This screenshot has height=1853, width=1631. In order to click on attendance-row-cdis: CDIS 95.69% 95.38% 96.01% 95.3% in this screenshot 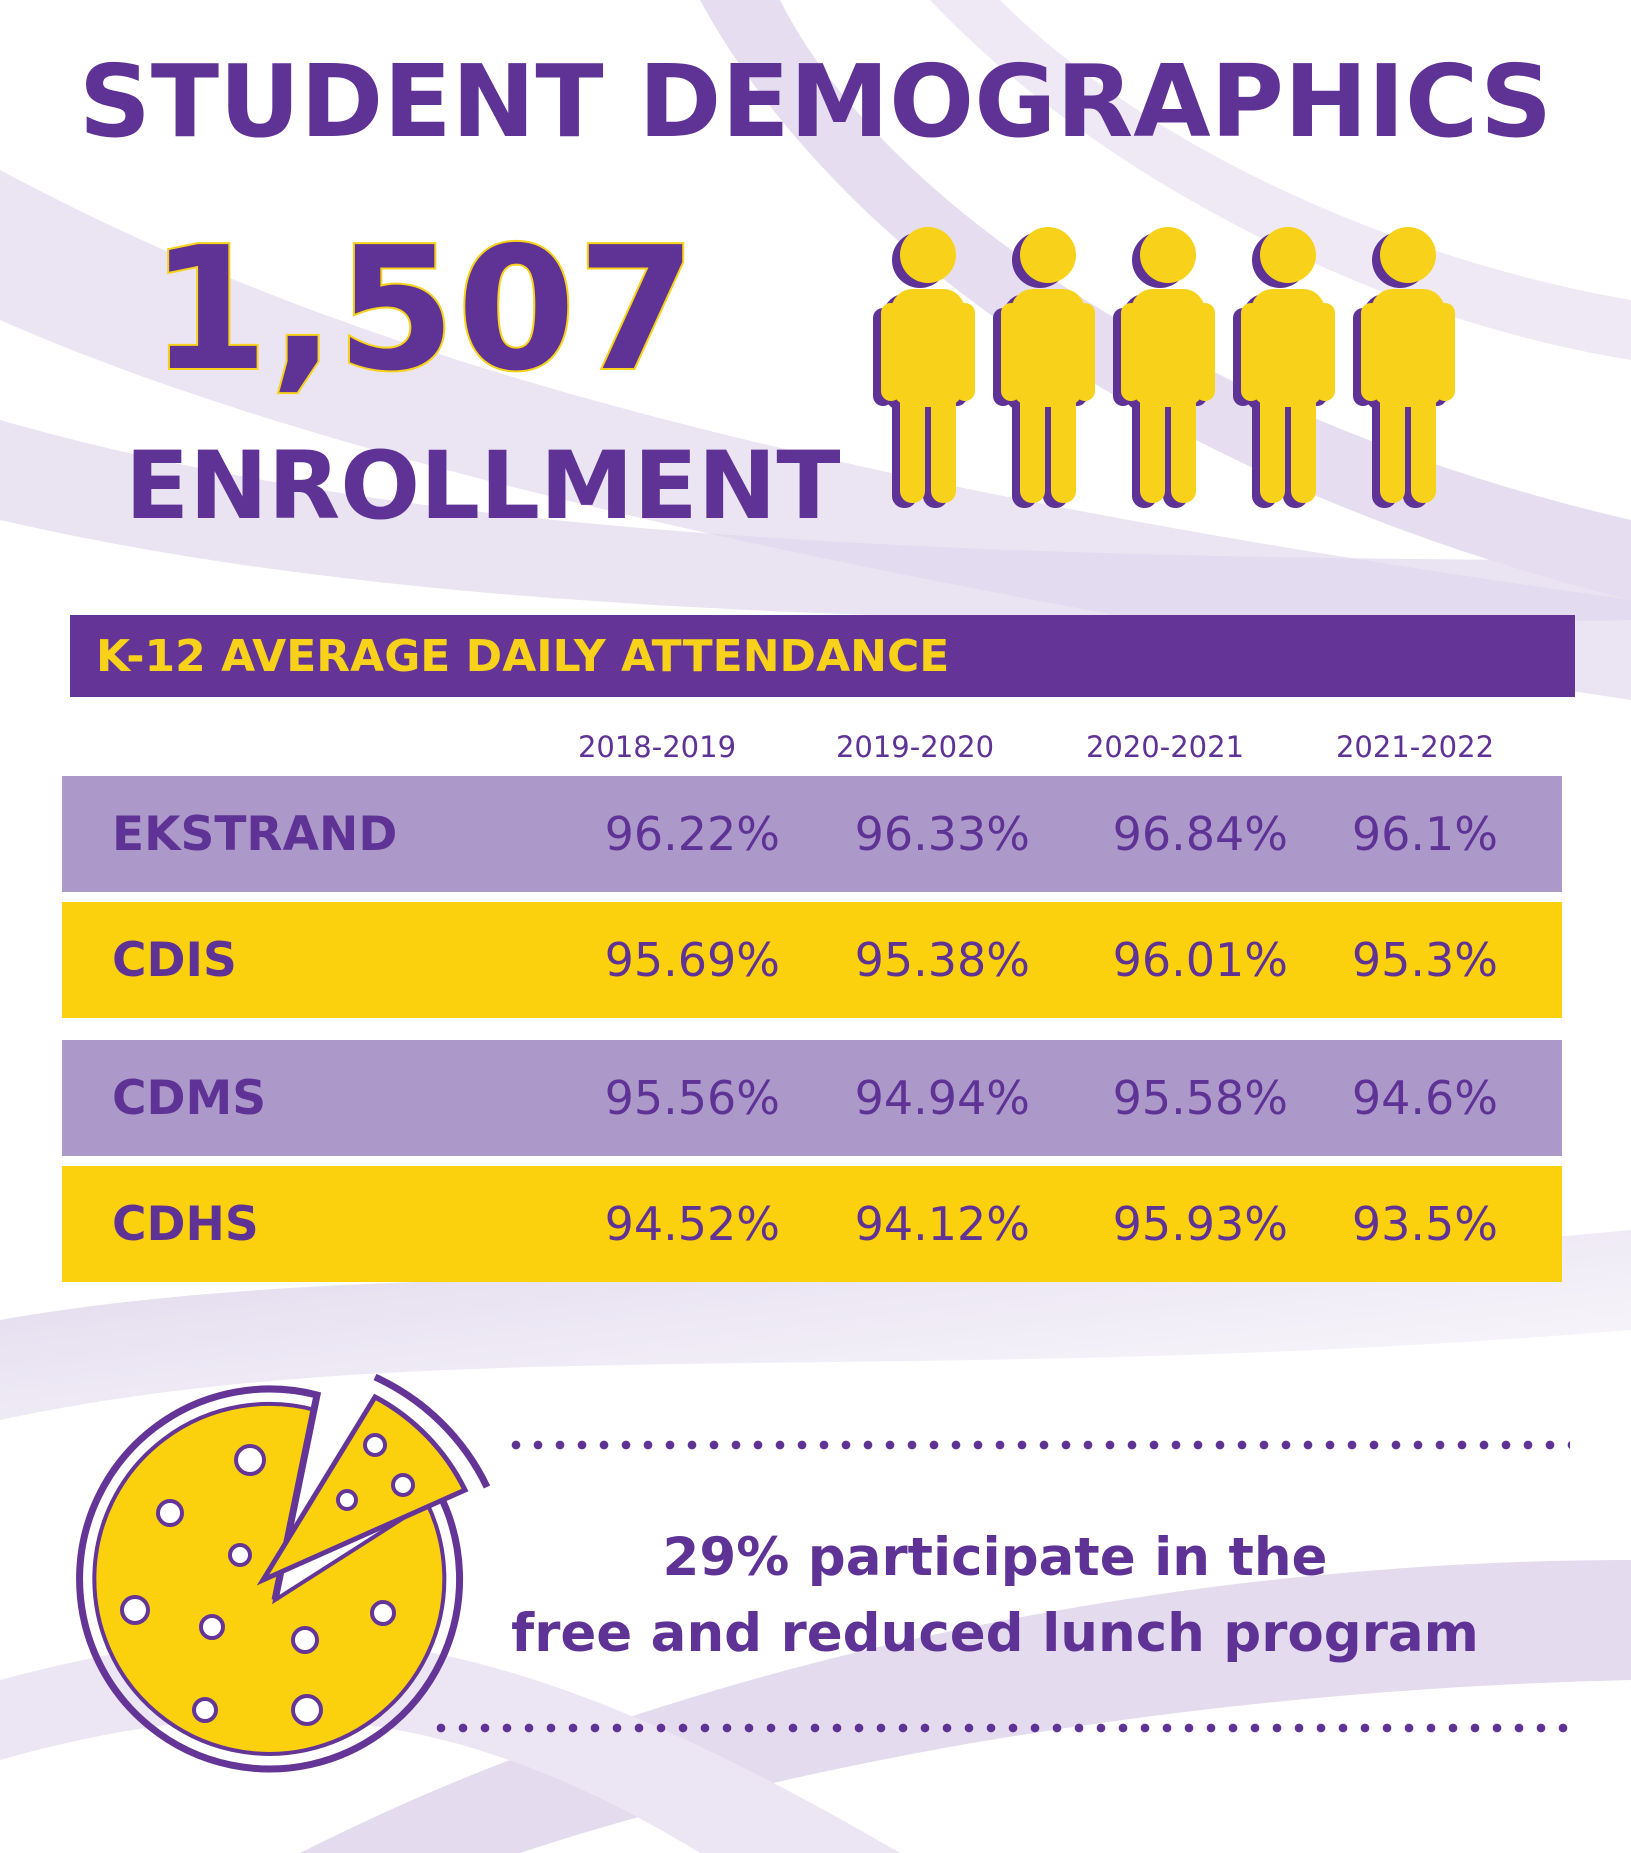, I will do `click(812, 960)`.